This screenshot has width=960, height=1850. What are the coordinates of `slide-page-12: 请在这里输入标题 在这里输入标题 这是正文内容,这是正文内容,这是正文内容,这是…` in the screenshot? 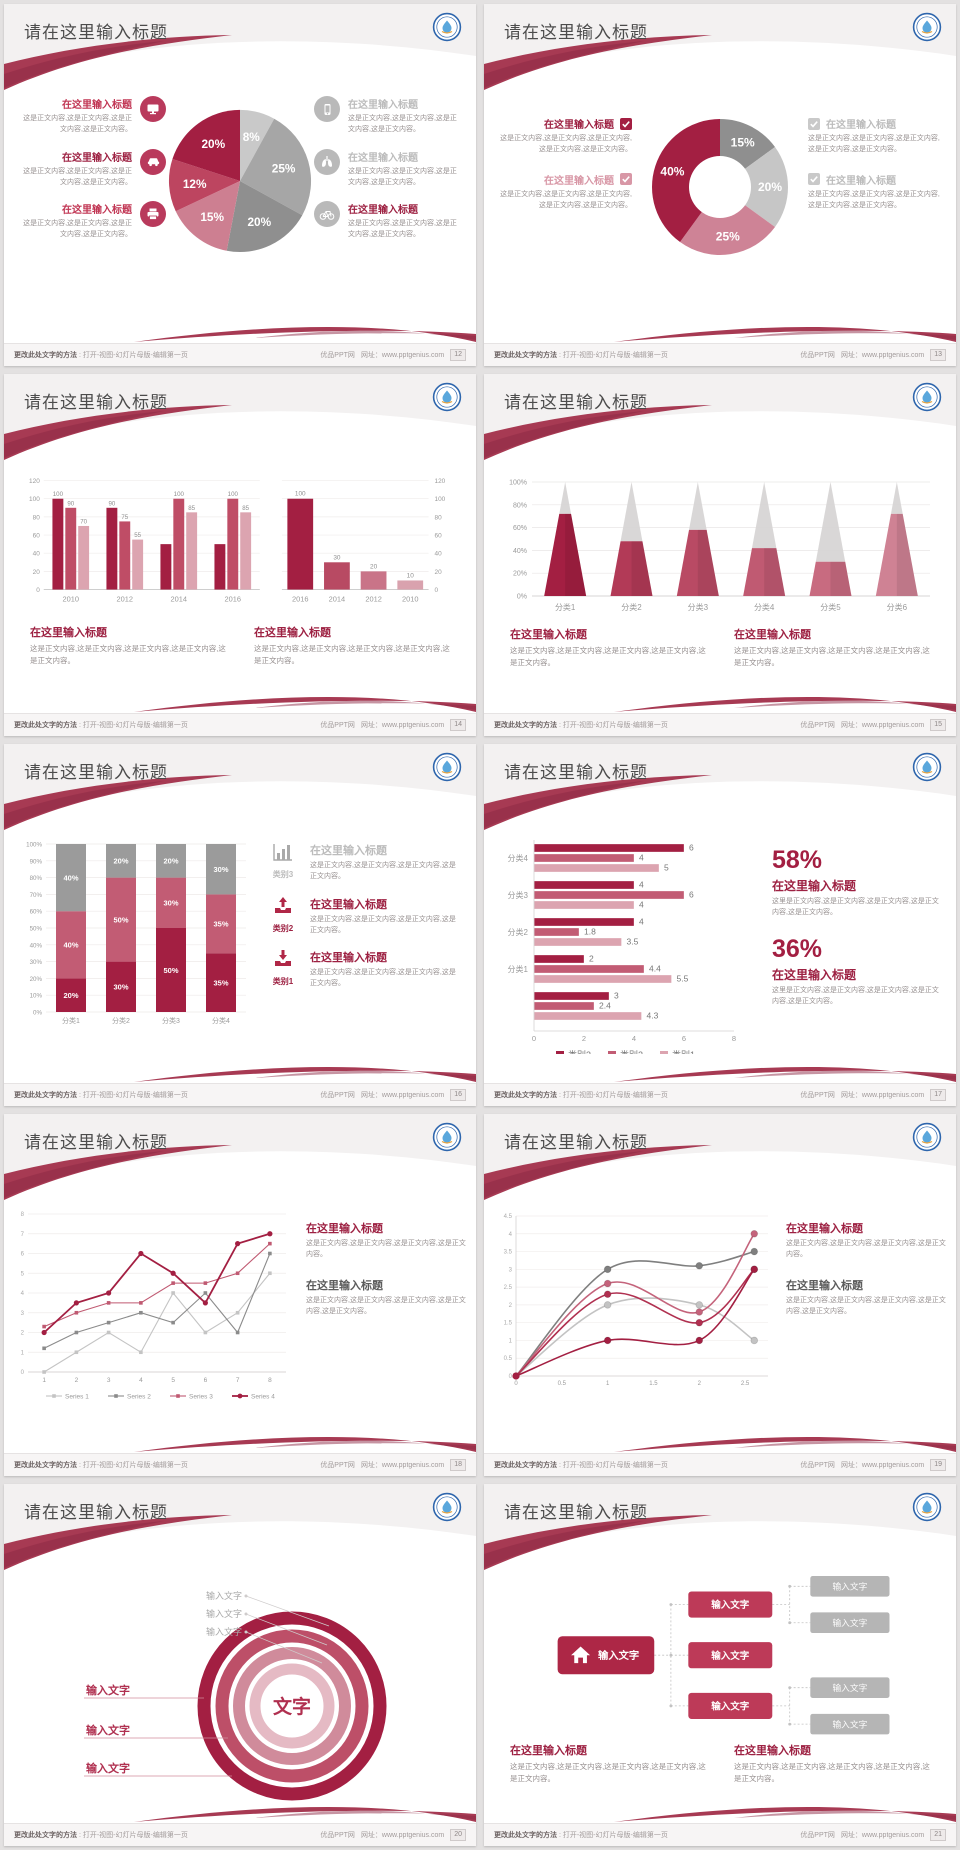 It's located at (240, 185).